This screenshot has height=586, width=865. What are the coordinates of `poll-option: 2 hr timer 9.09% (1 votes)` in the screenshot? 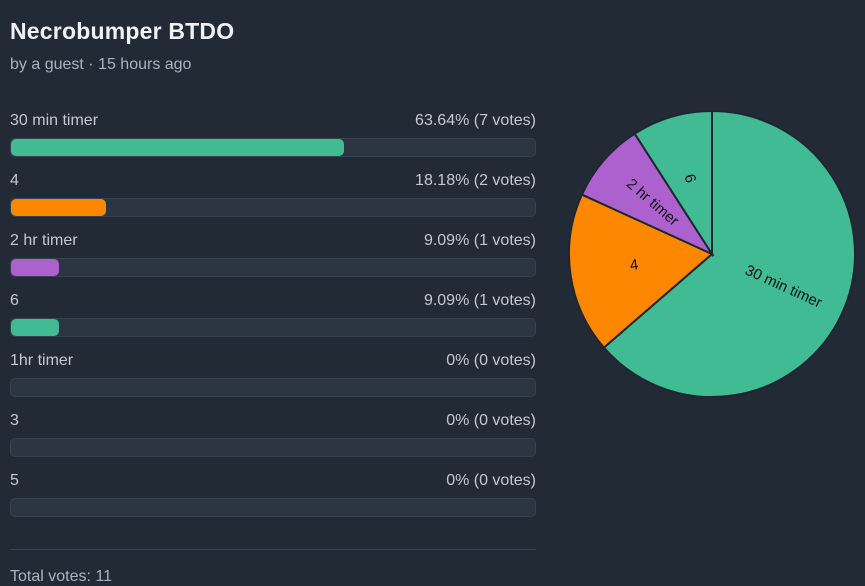 It's located at (273, 262).